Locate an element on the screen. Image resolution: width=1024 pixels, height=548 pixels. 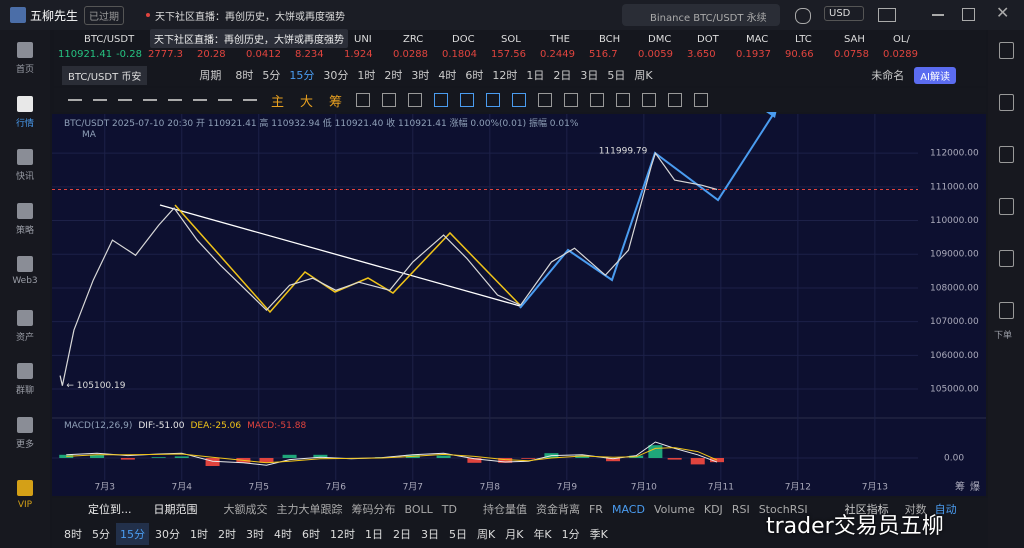
indicator-tab: KDJ is located at coordinates (713, 509).